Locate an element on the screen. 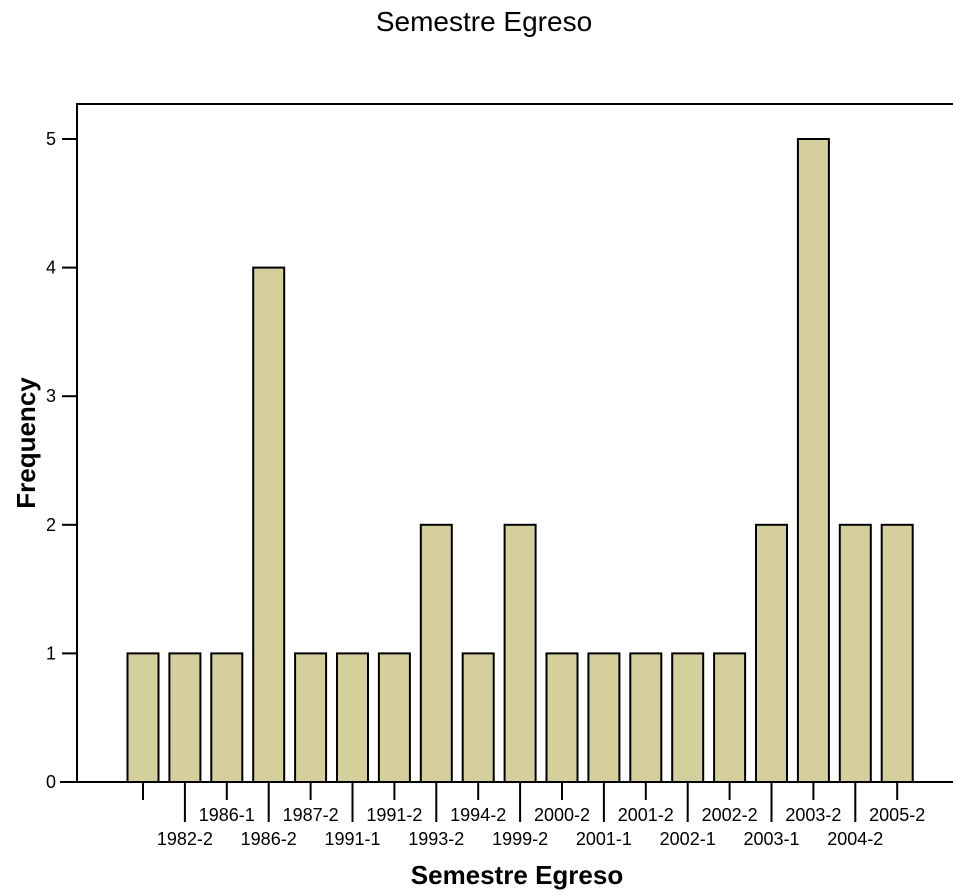 This screenshot has height=896, width=953. y-tick-label: 3 is located at coordinates (51, 396).